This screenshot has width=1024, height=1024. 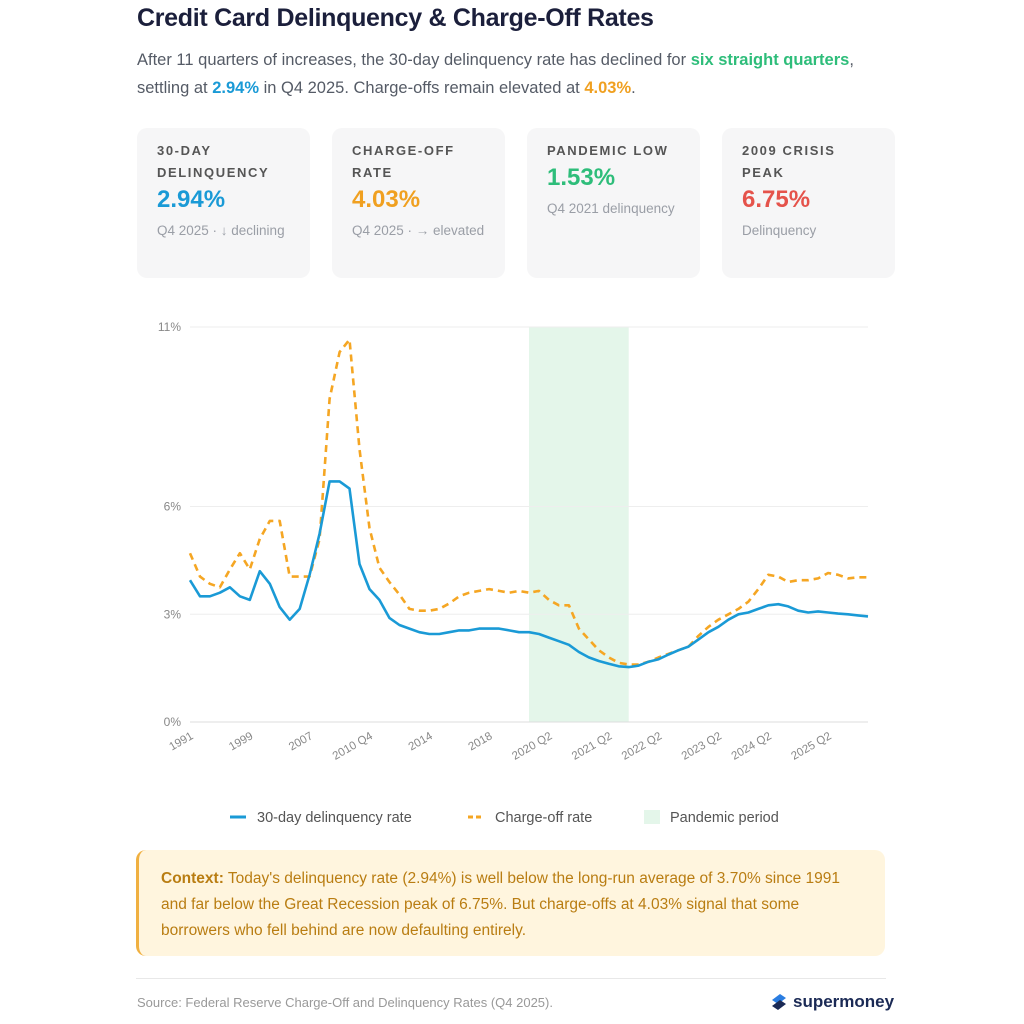 I want to click on card-label: 2009 CRISIS PEAK, so click(x=789, y=161).